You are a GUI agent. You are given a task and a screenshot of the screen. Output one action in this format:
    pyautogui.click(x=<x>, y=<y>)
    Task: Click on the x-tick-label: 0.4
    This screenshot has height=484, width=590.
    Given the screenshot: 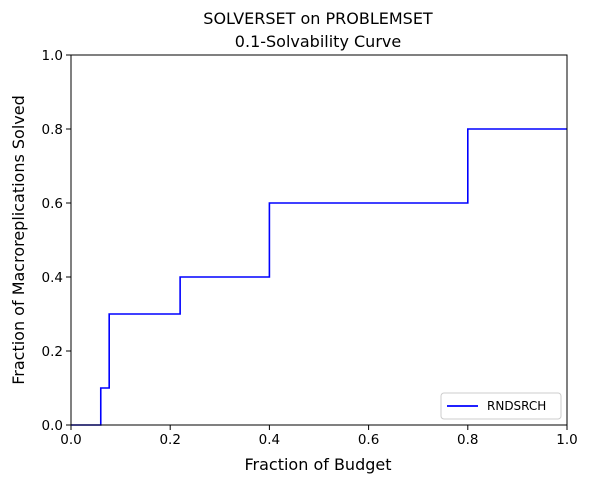 What is the action you would take?
    pyautogui.click(x=269, y=440)
    